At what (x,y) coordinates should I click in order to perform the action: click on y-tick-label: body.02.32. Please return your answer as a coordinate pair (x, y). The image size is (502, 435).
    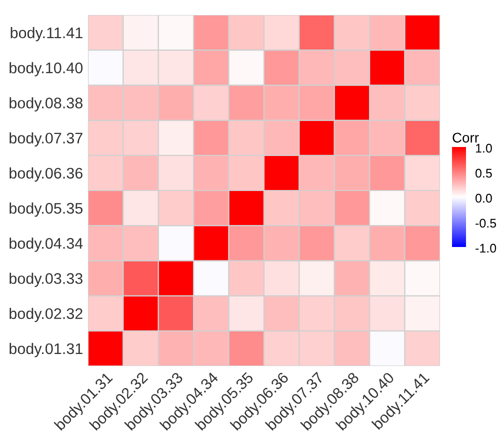
    Looking at the image, I should click on (46, 315).